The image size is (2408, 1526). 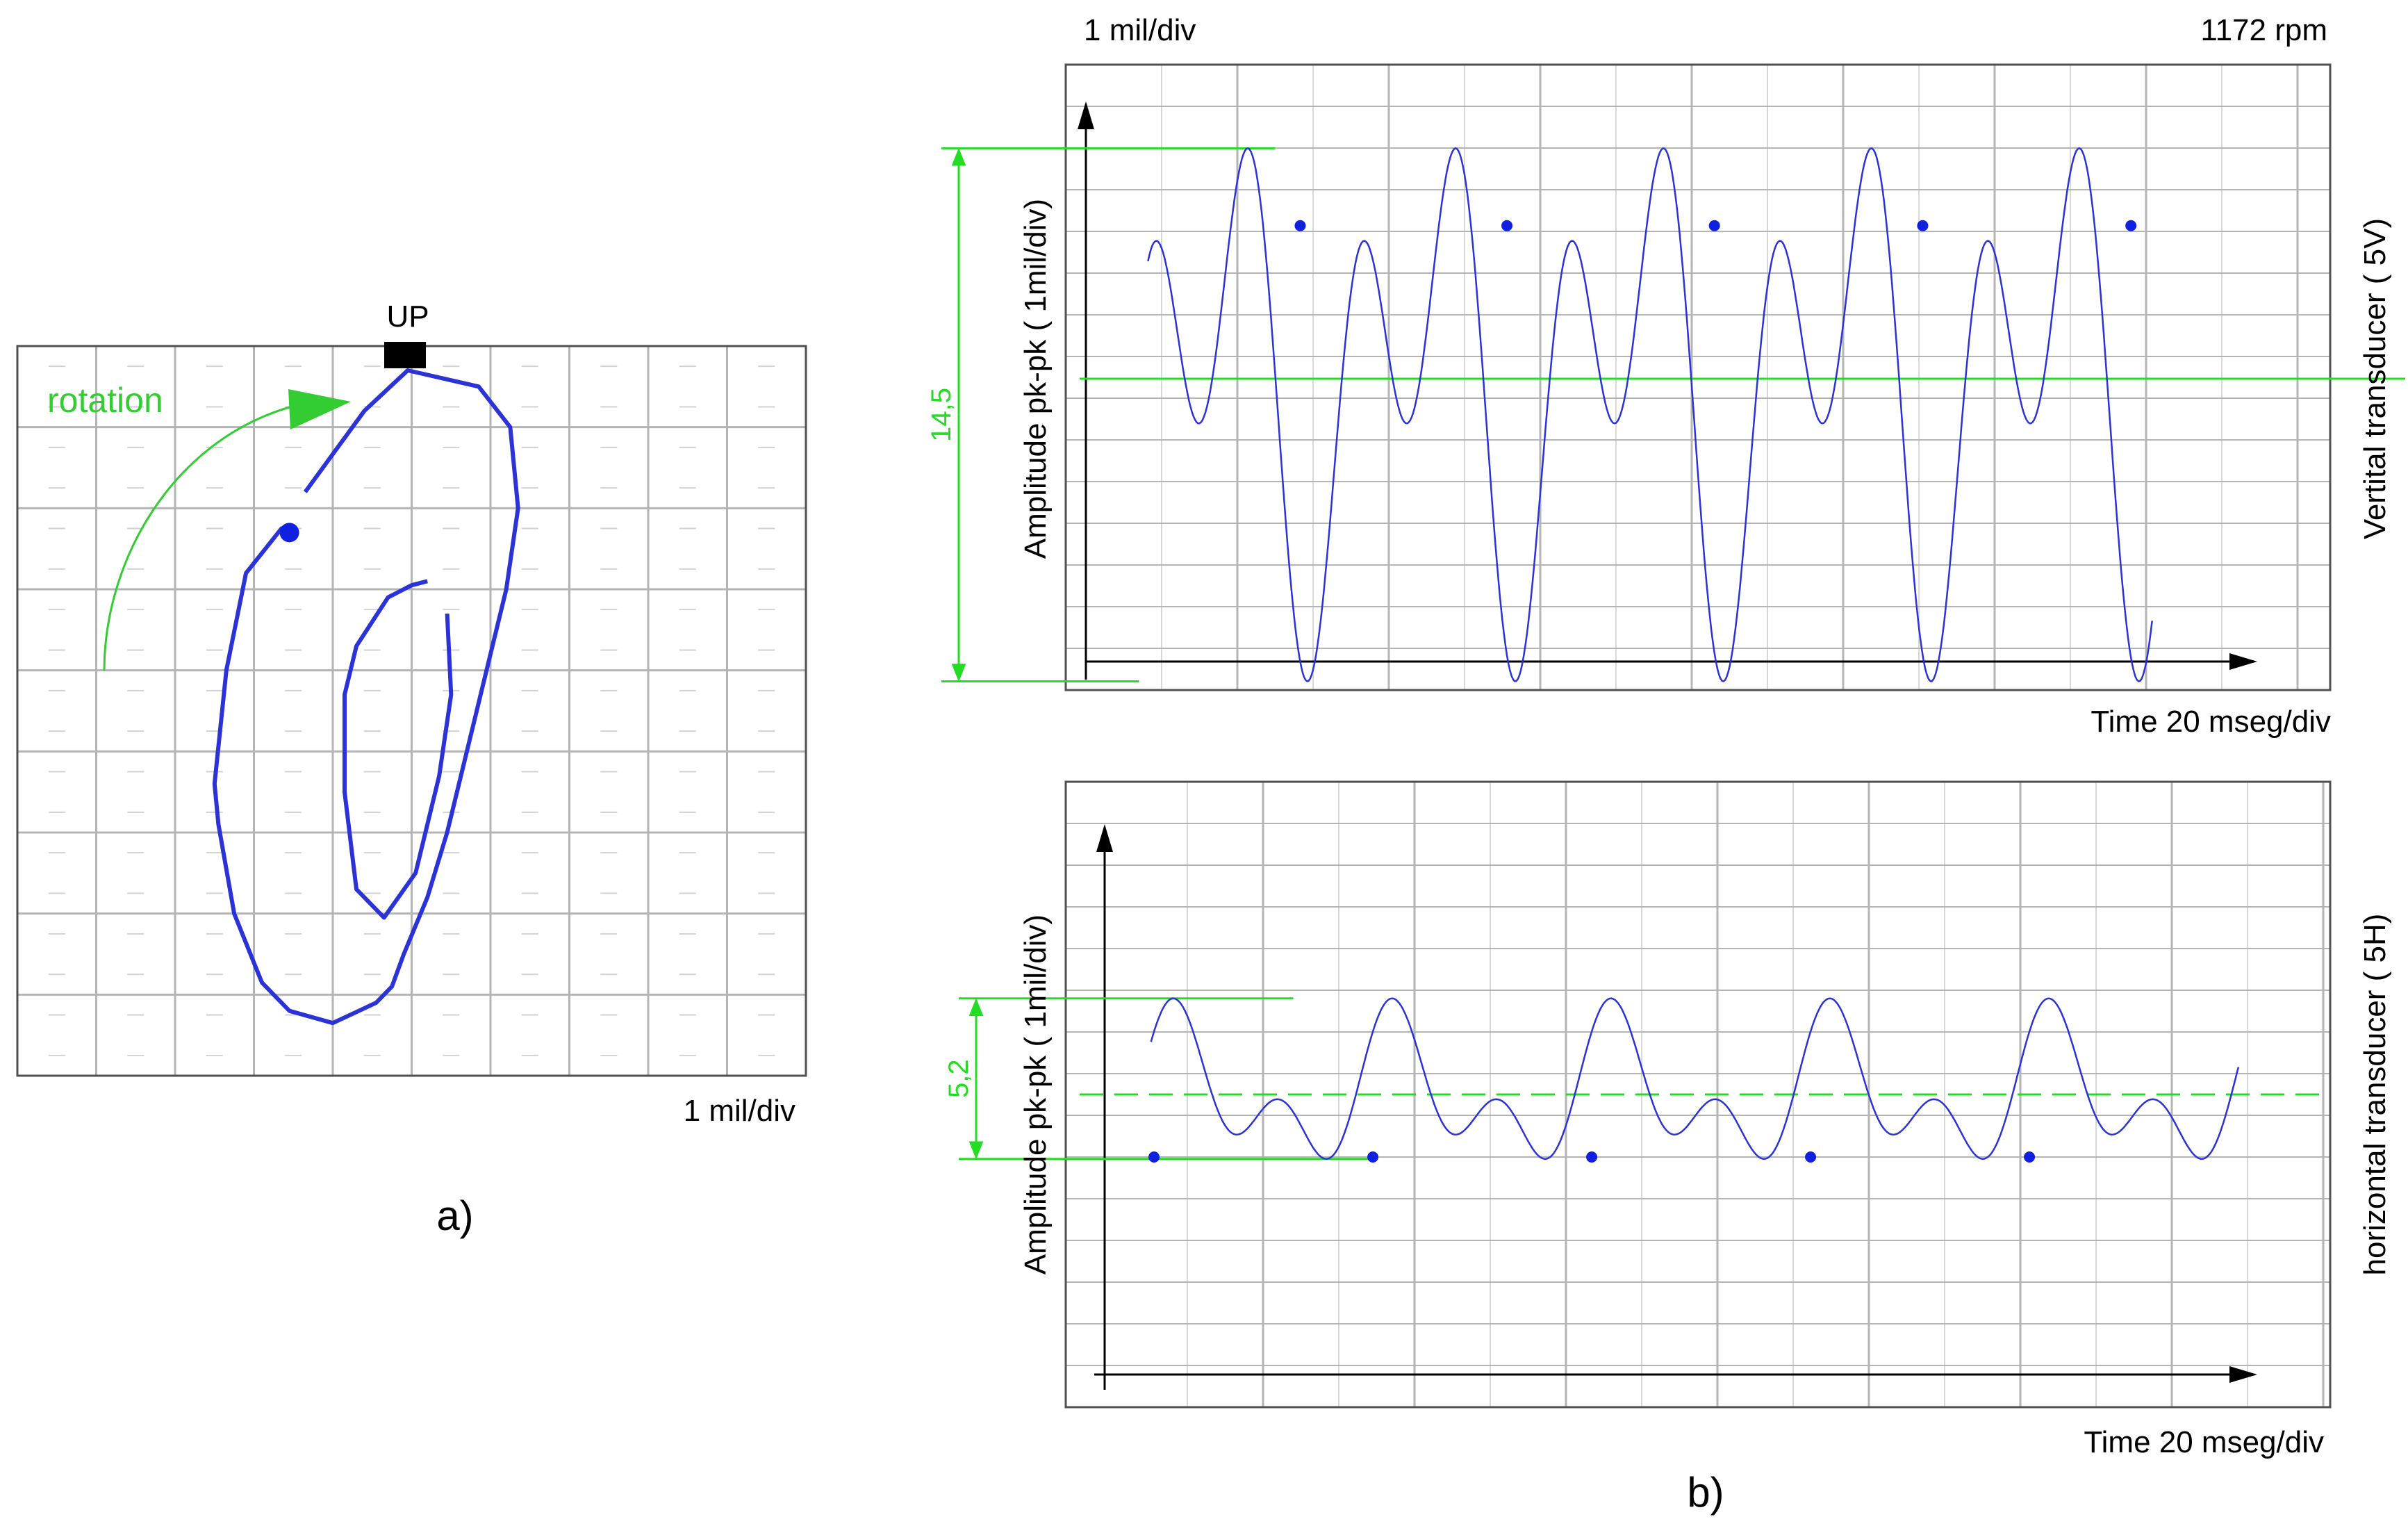 What do you see at coordinates (1108, 414) in the screenshot?
I see `vertical-pkpk-annotation` at bounding box center [1108, 414].